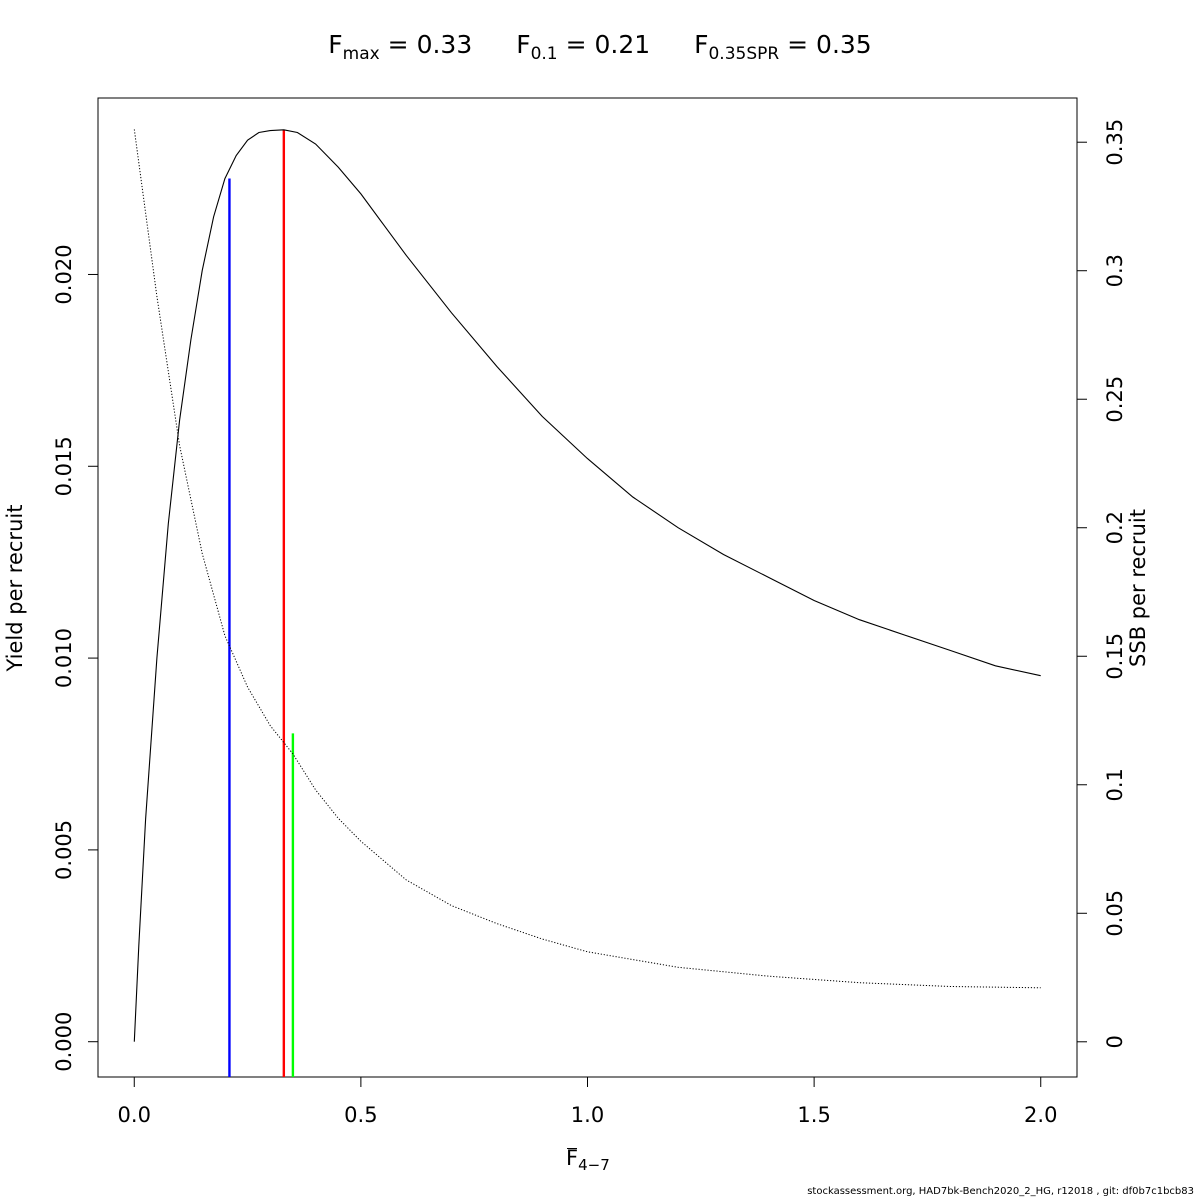  What do you see at coordinates (1040, 1115) in the screenshot?
I see `x-tick-label: 2.0` at bounding box center [1040, 1115].